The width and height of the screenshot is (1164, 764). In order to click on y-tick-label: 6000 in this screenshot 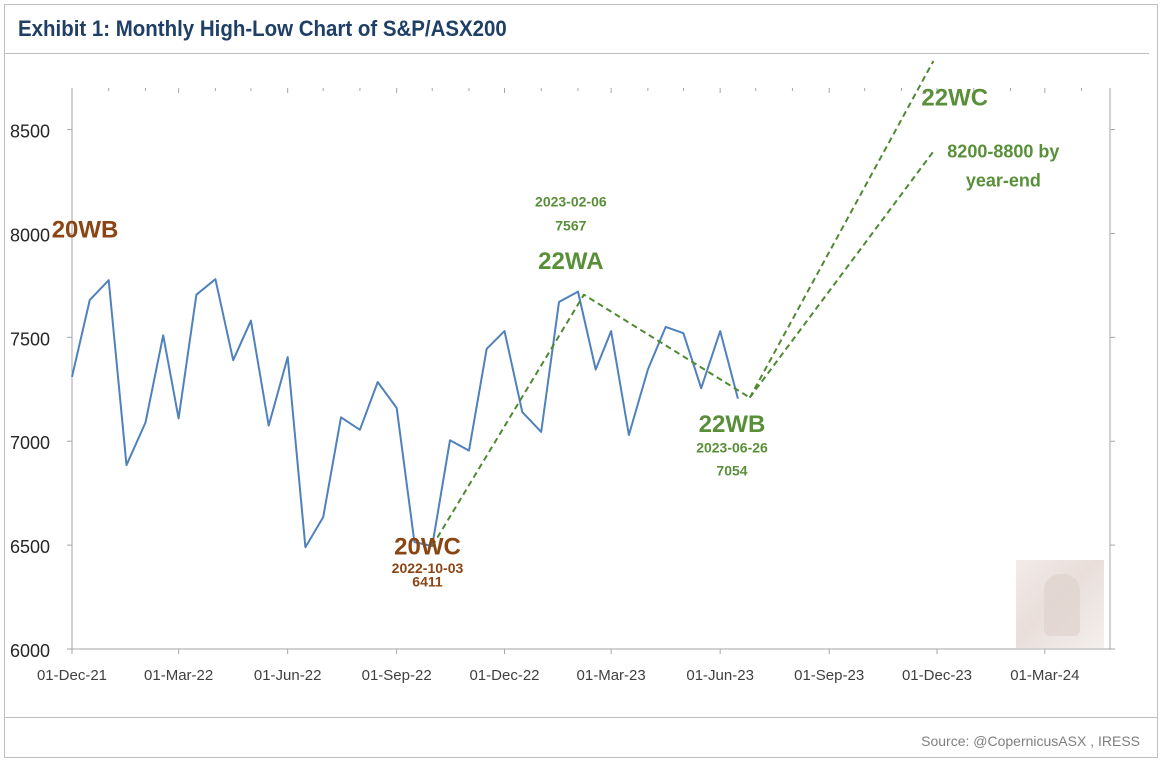, I will do `click(30, 651)`.